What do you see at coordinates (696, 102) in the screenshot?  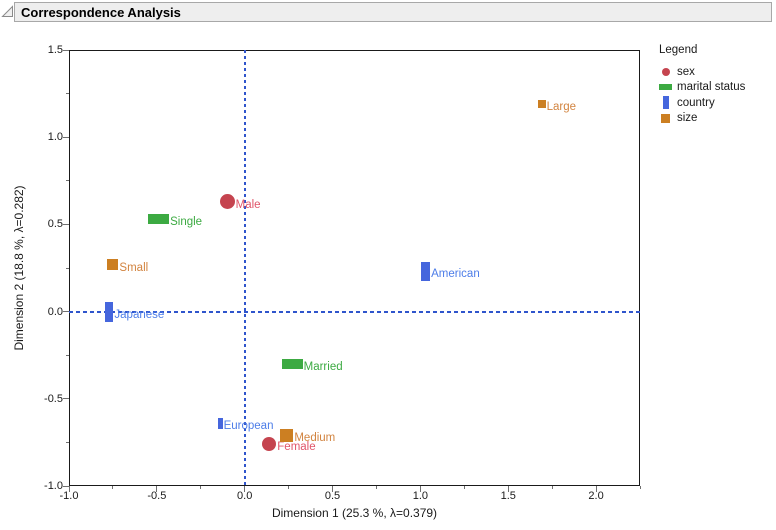 I see `legend-item-label: country` at bounding box center [696, 102].